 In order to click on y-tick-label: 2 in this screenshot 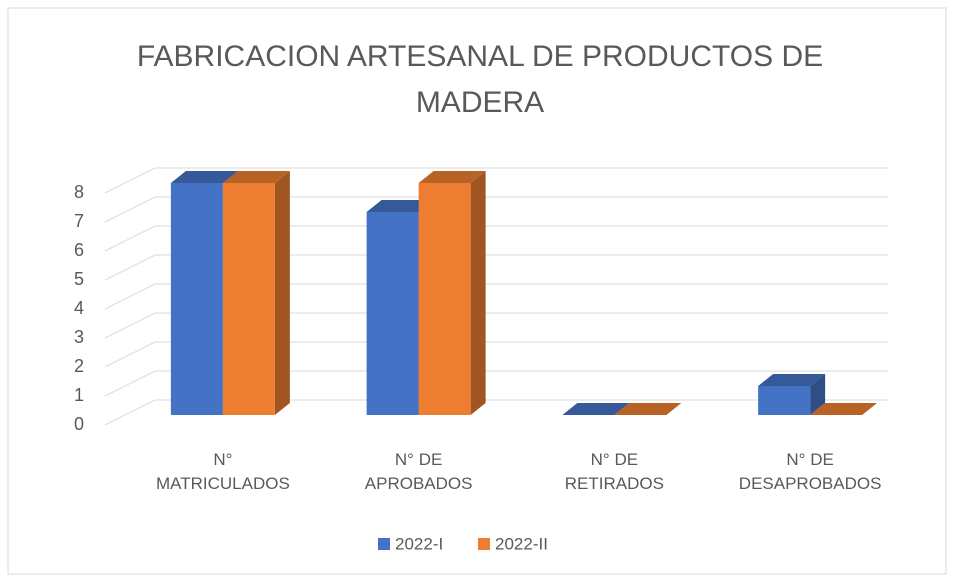, I will do `click(79, 366)`.